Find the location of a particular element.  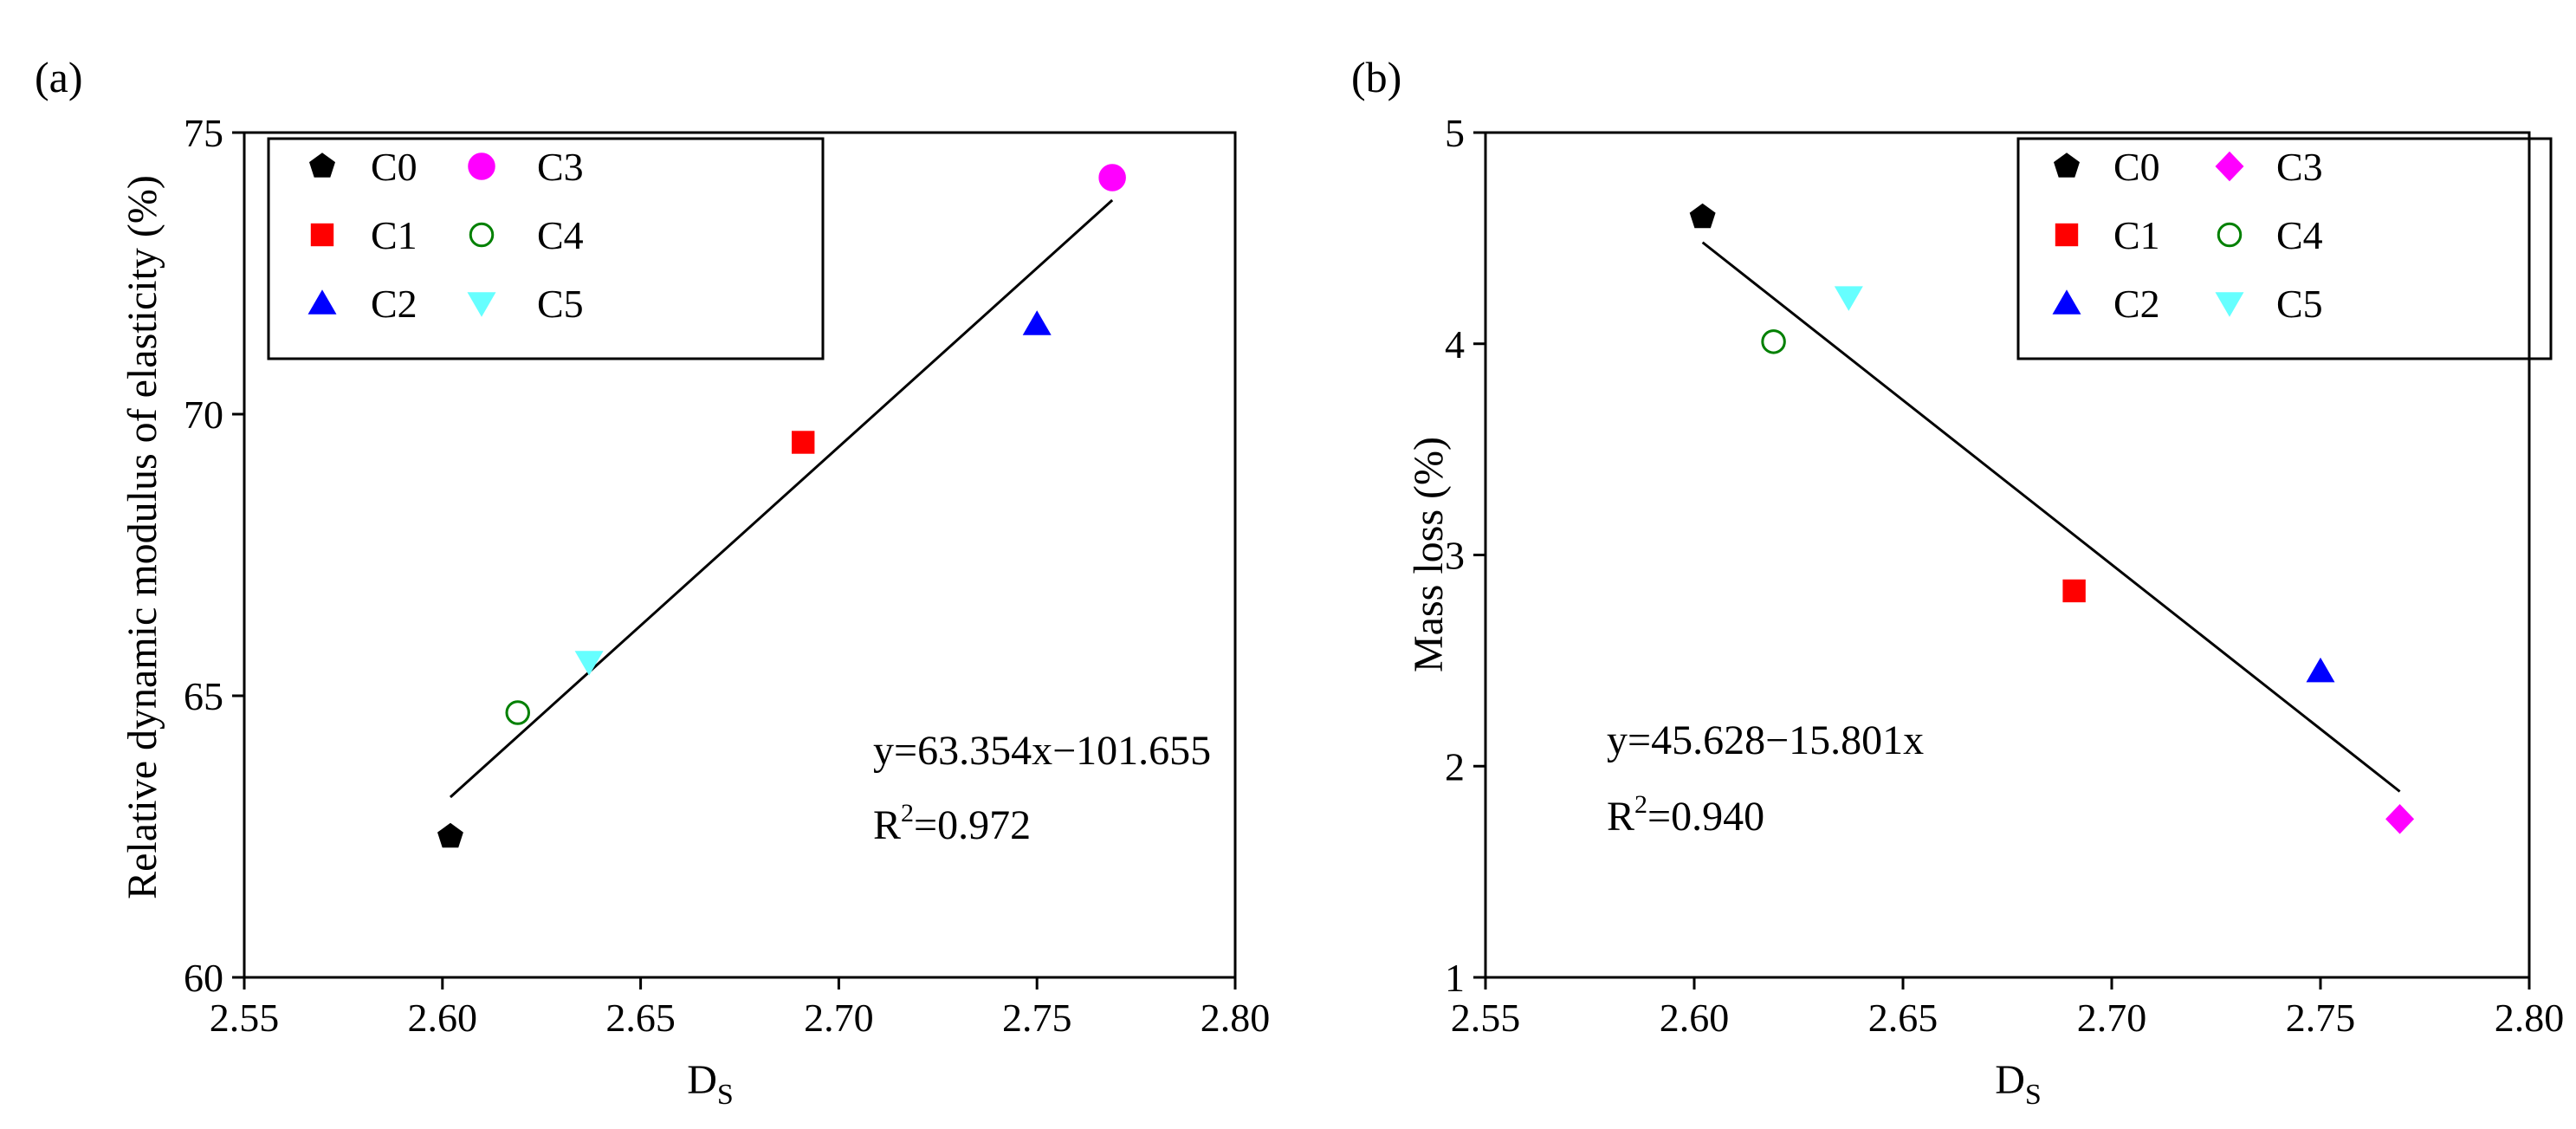

panel-a-legend-marker-c1 is located at coordinates (322, 235).